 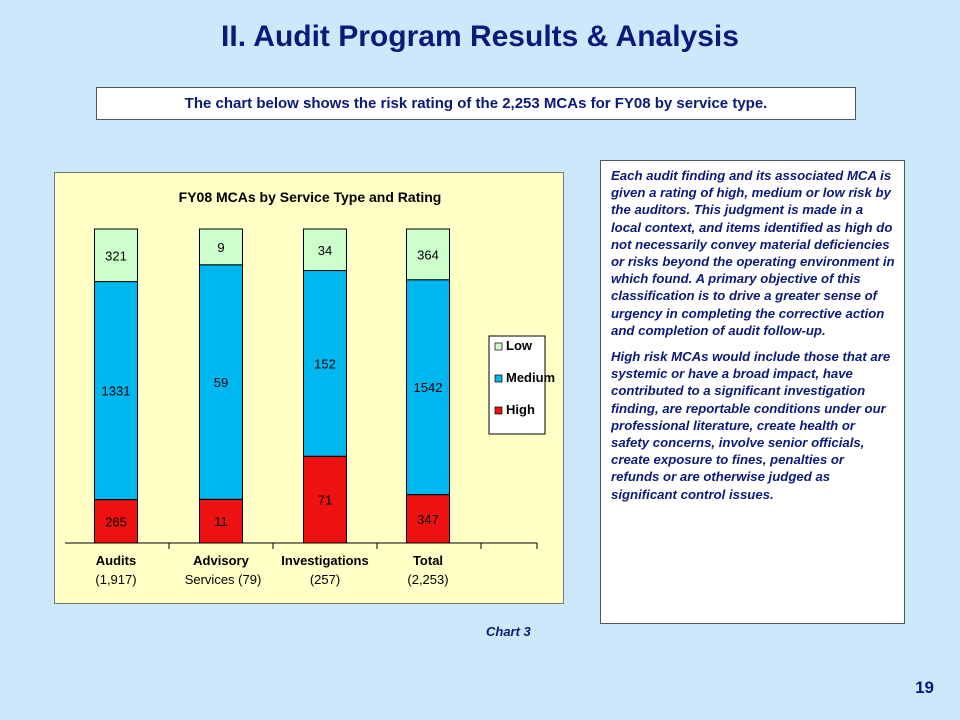 What do you see at coordinates (530, 377) in the screenshot?
I see `legend-label-medium: Medium` at bounding box center [530, 377].